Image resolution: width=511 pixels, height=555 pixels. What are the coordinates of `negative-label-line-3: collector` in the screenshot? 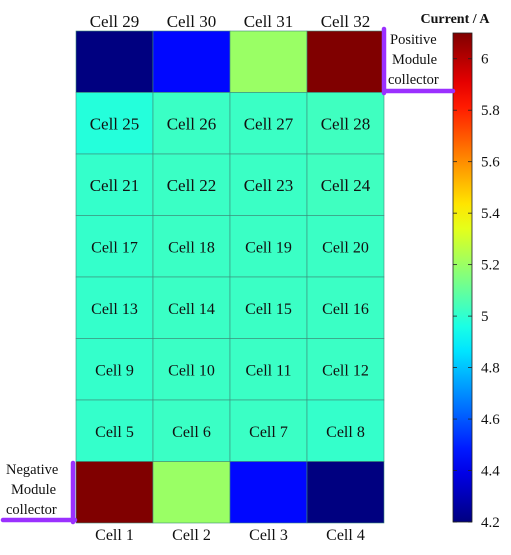 It's located at (31, 510).